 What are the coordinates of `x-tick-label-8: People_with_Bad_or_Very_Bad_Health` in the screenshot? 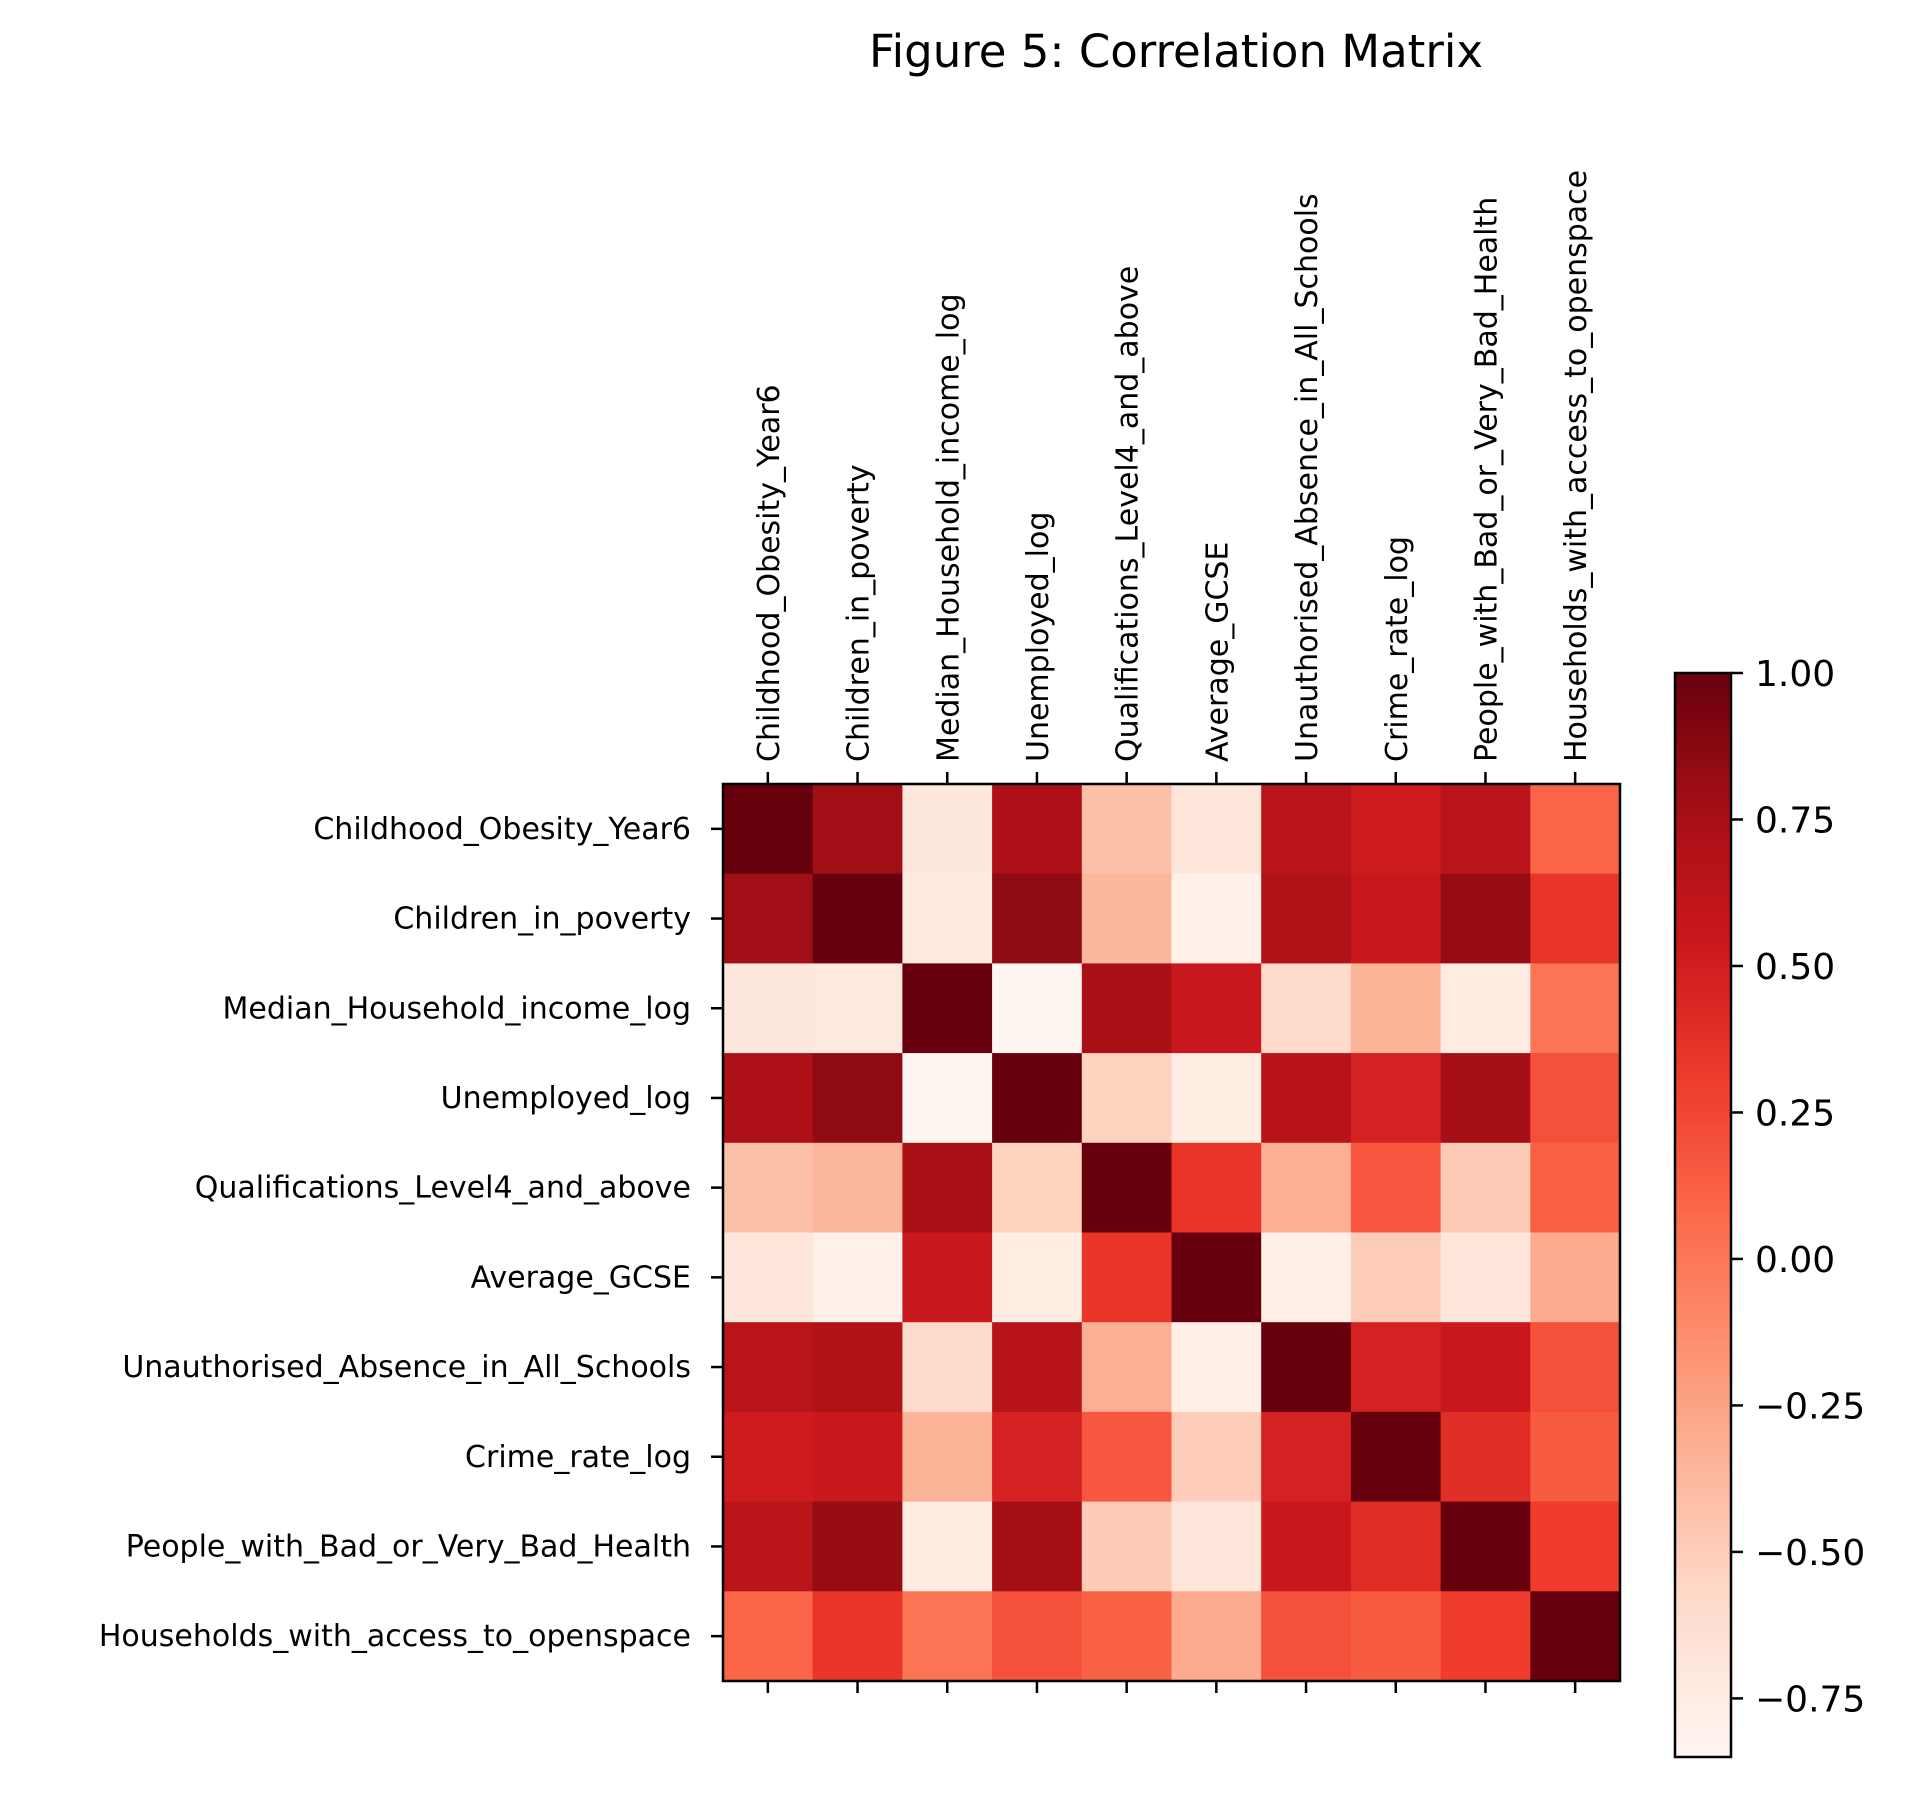 It's located at (1486, 479).